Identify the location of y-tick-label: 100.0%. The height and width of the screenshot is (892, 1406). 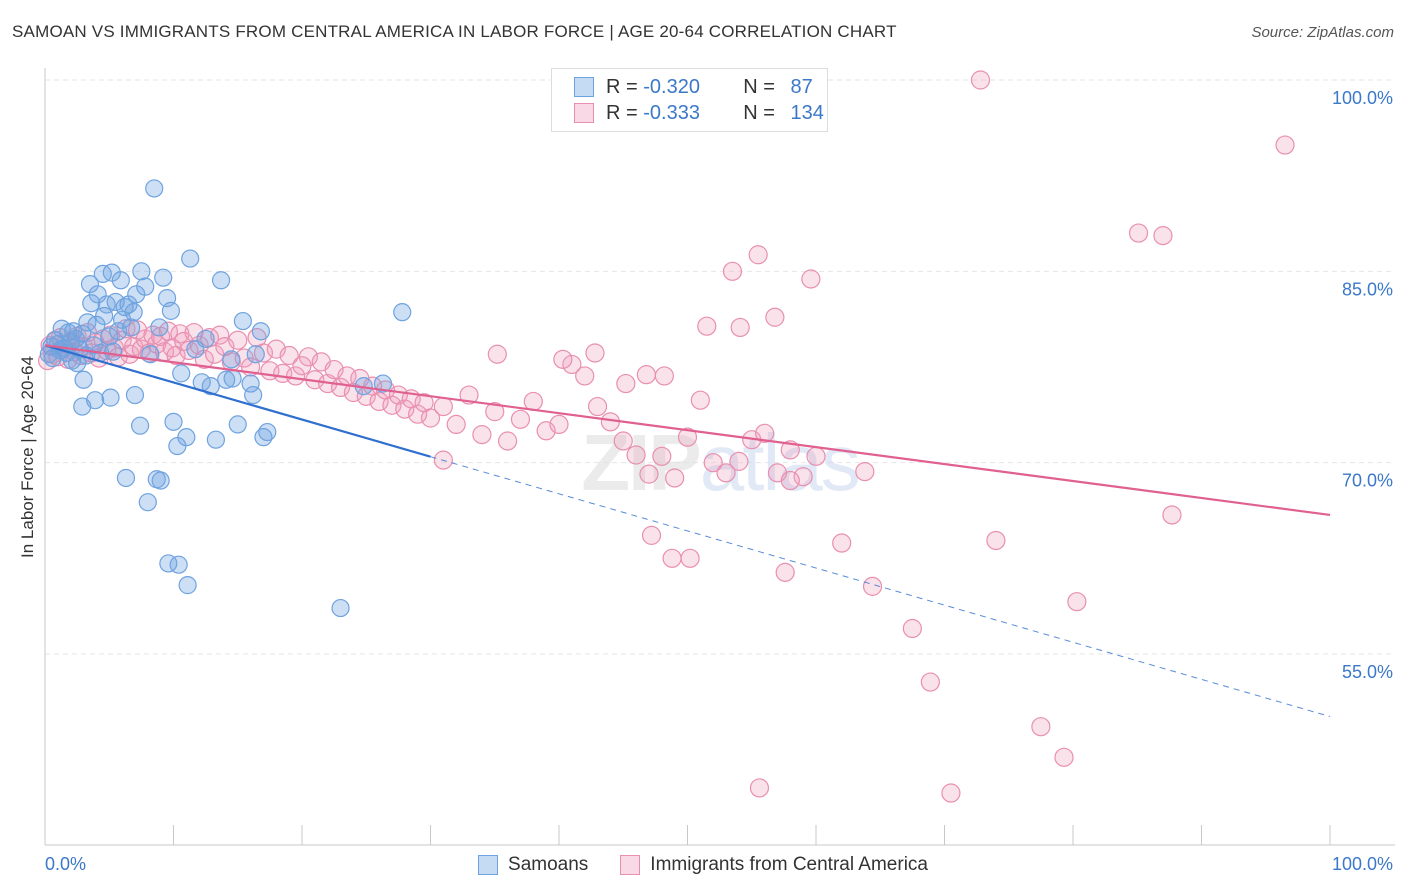
(1362, 98).